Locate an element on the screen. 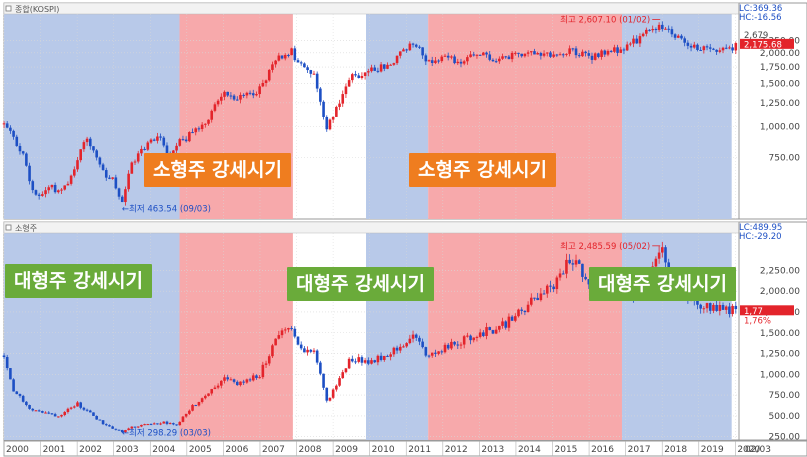 The height and width of the screenshot is (457, 807). y-tick-label: 2,000.00 is located at coordinates (780, 292).